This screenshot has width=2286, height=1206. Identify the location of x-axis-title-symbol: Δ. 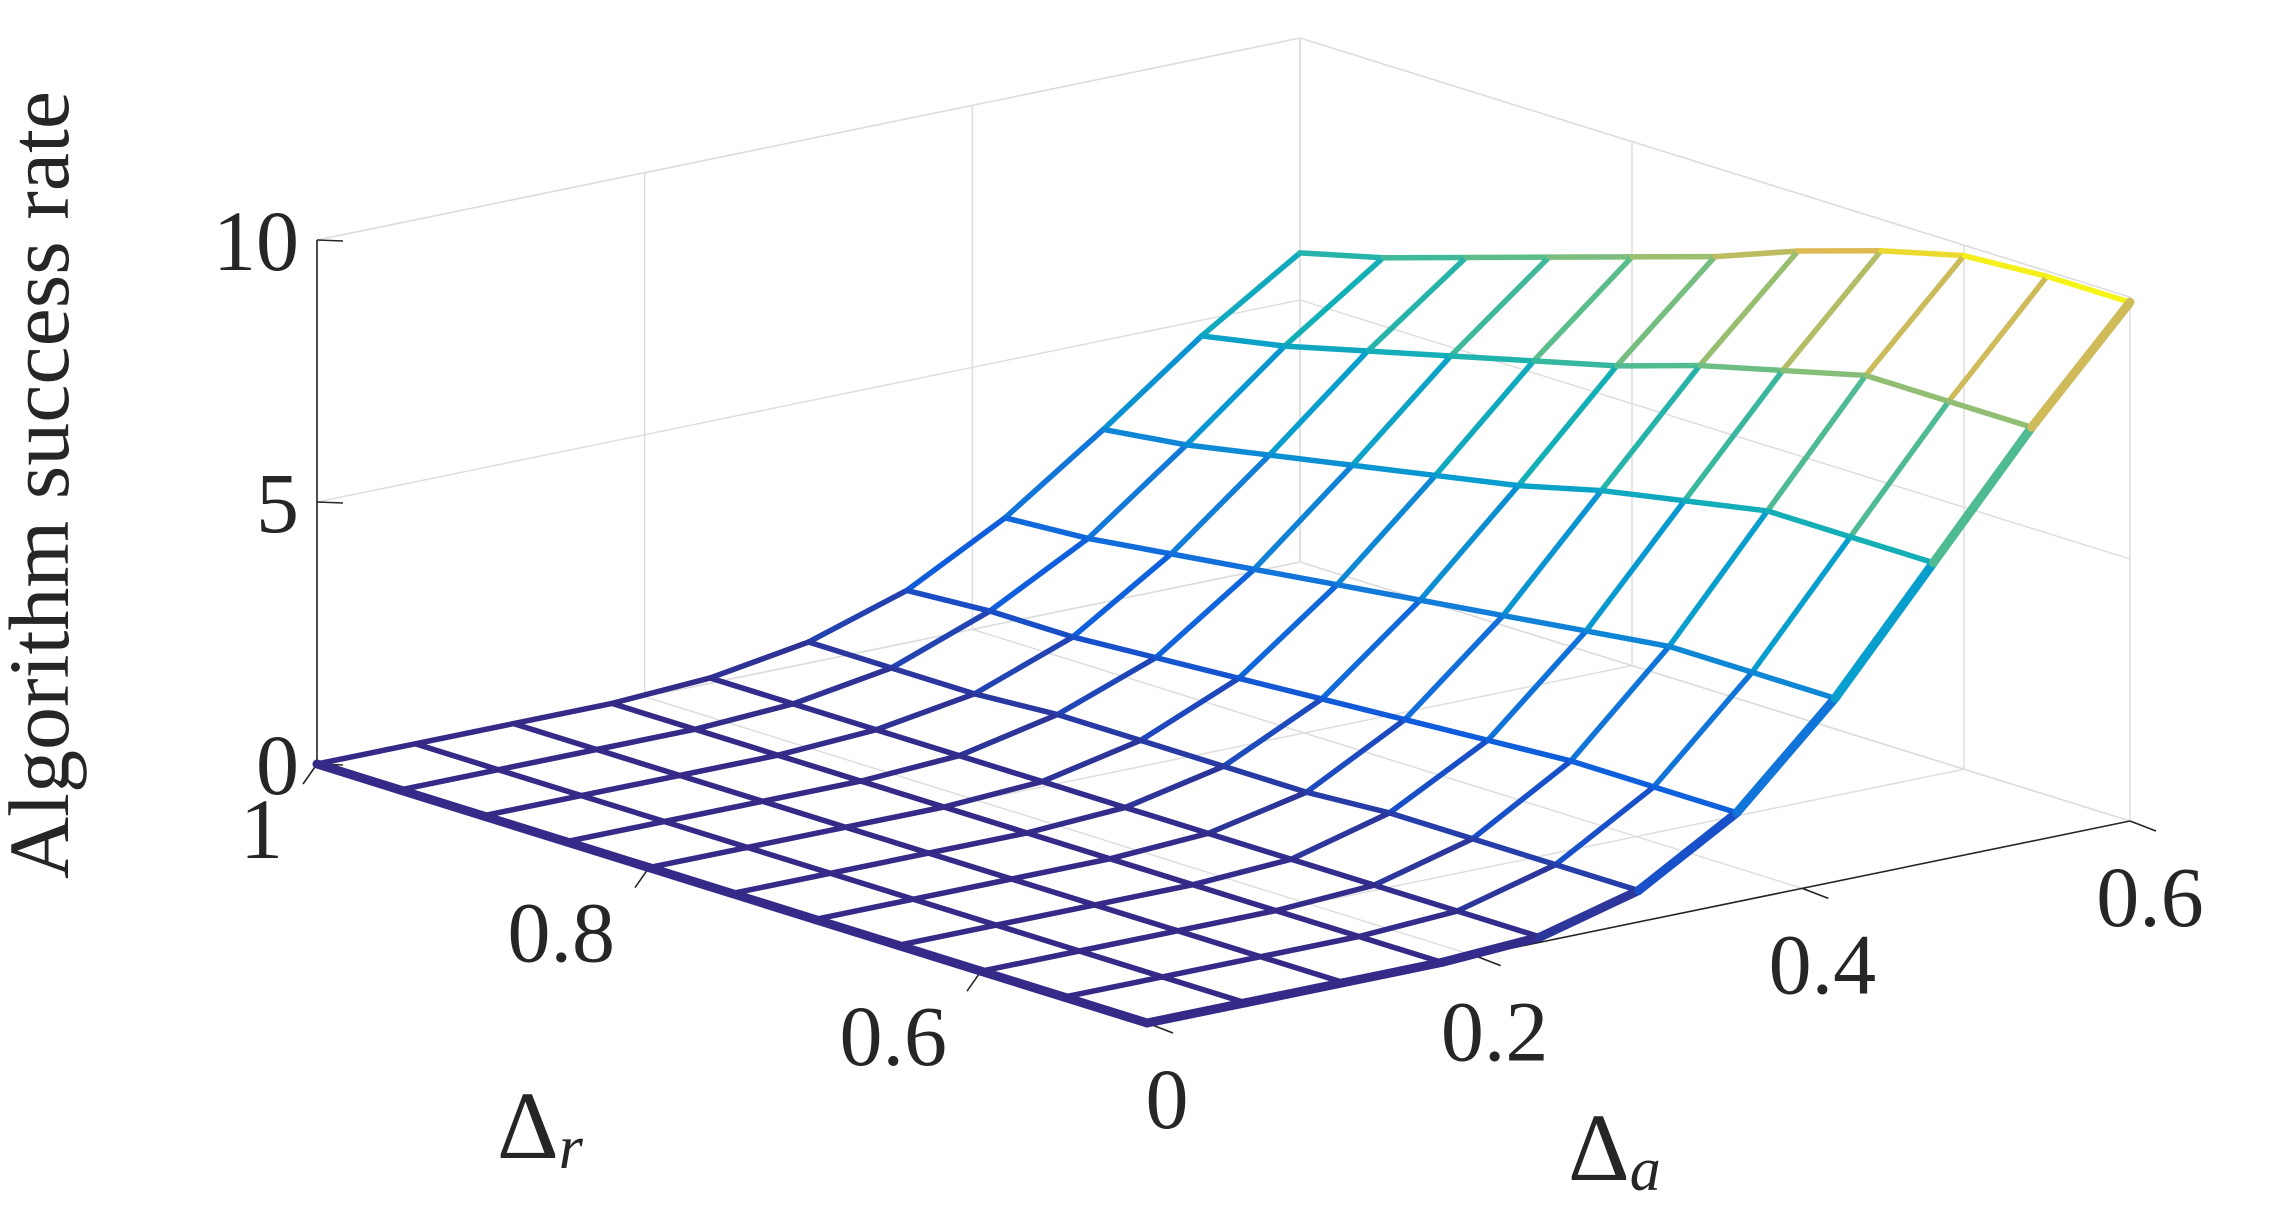
(528, 1125).